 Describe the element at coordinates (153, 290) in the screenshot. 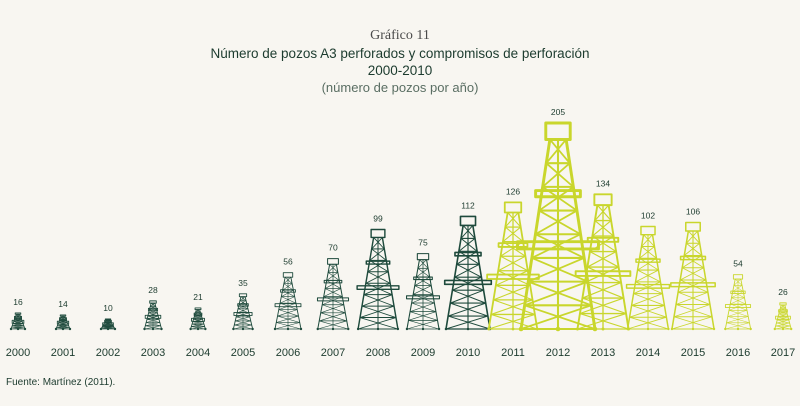

I see `value-label: 28` at that location.